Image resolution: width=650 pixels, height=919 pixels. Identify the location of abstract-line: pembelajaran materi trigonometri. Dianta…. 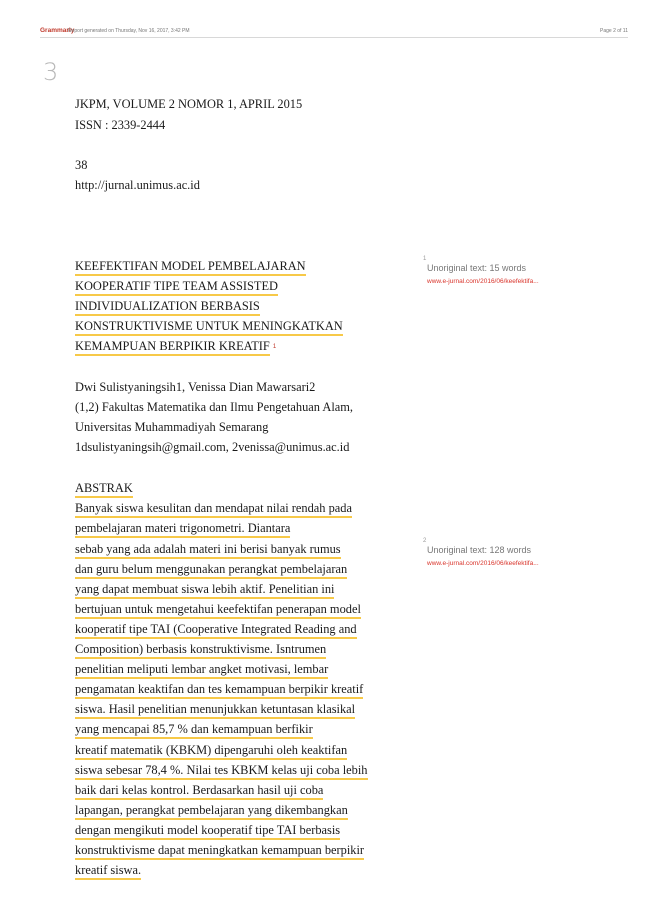
(183, 529).